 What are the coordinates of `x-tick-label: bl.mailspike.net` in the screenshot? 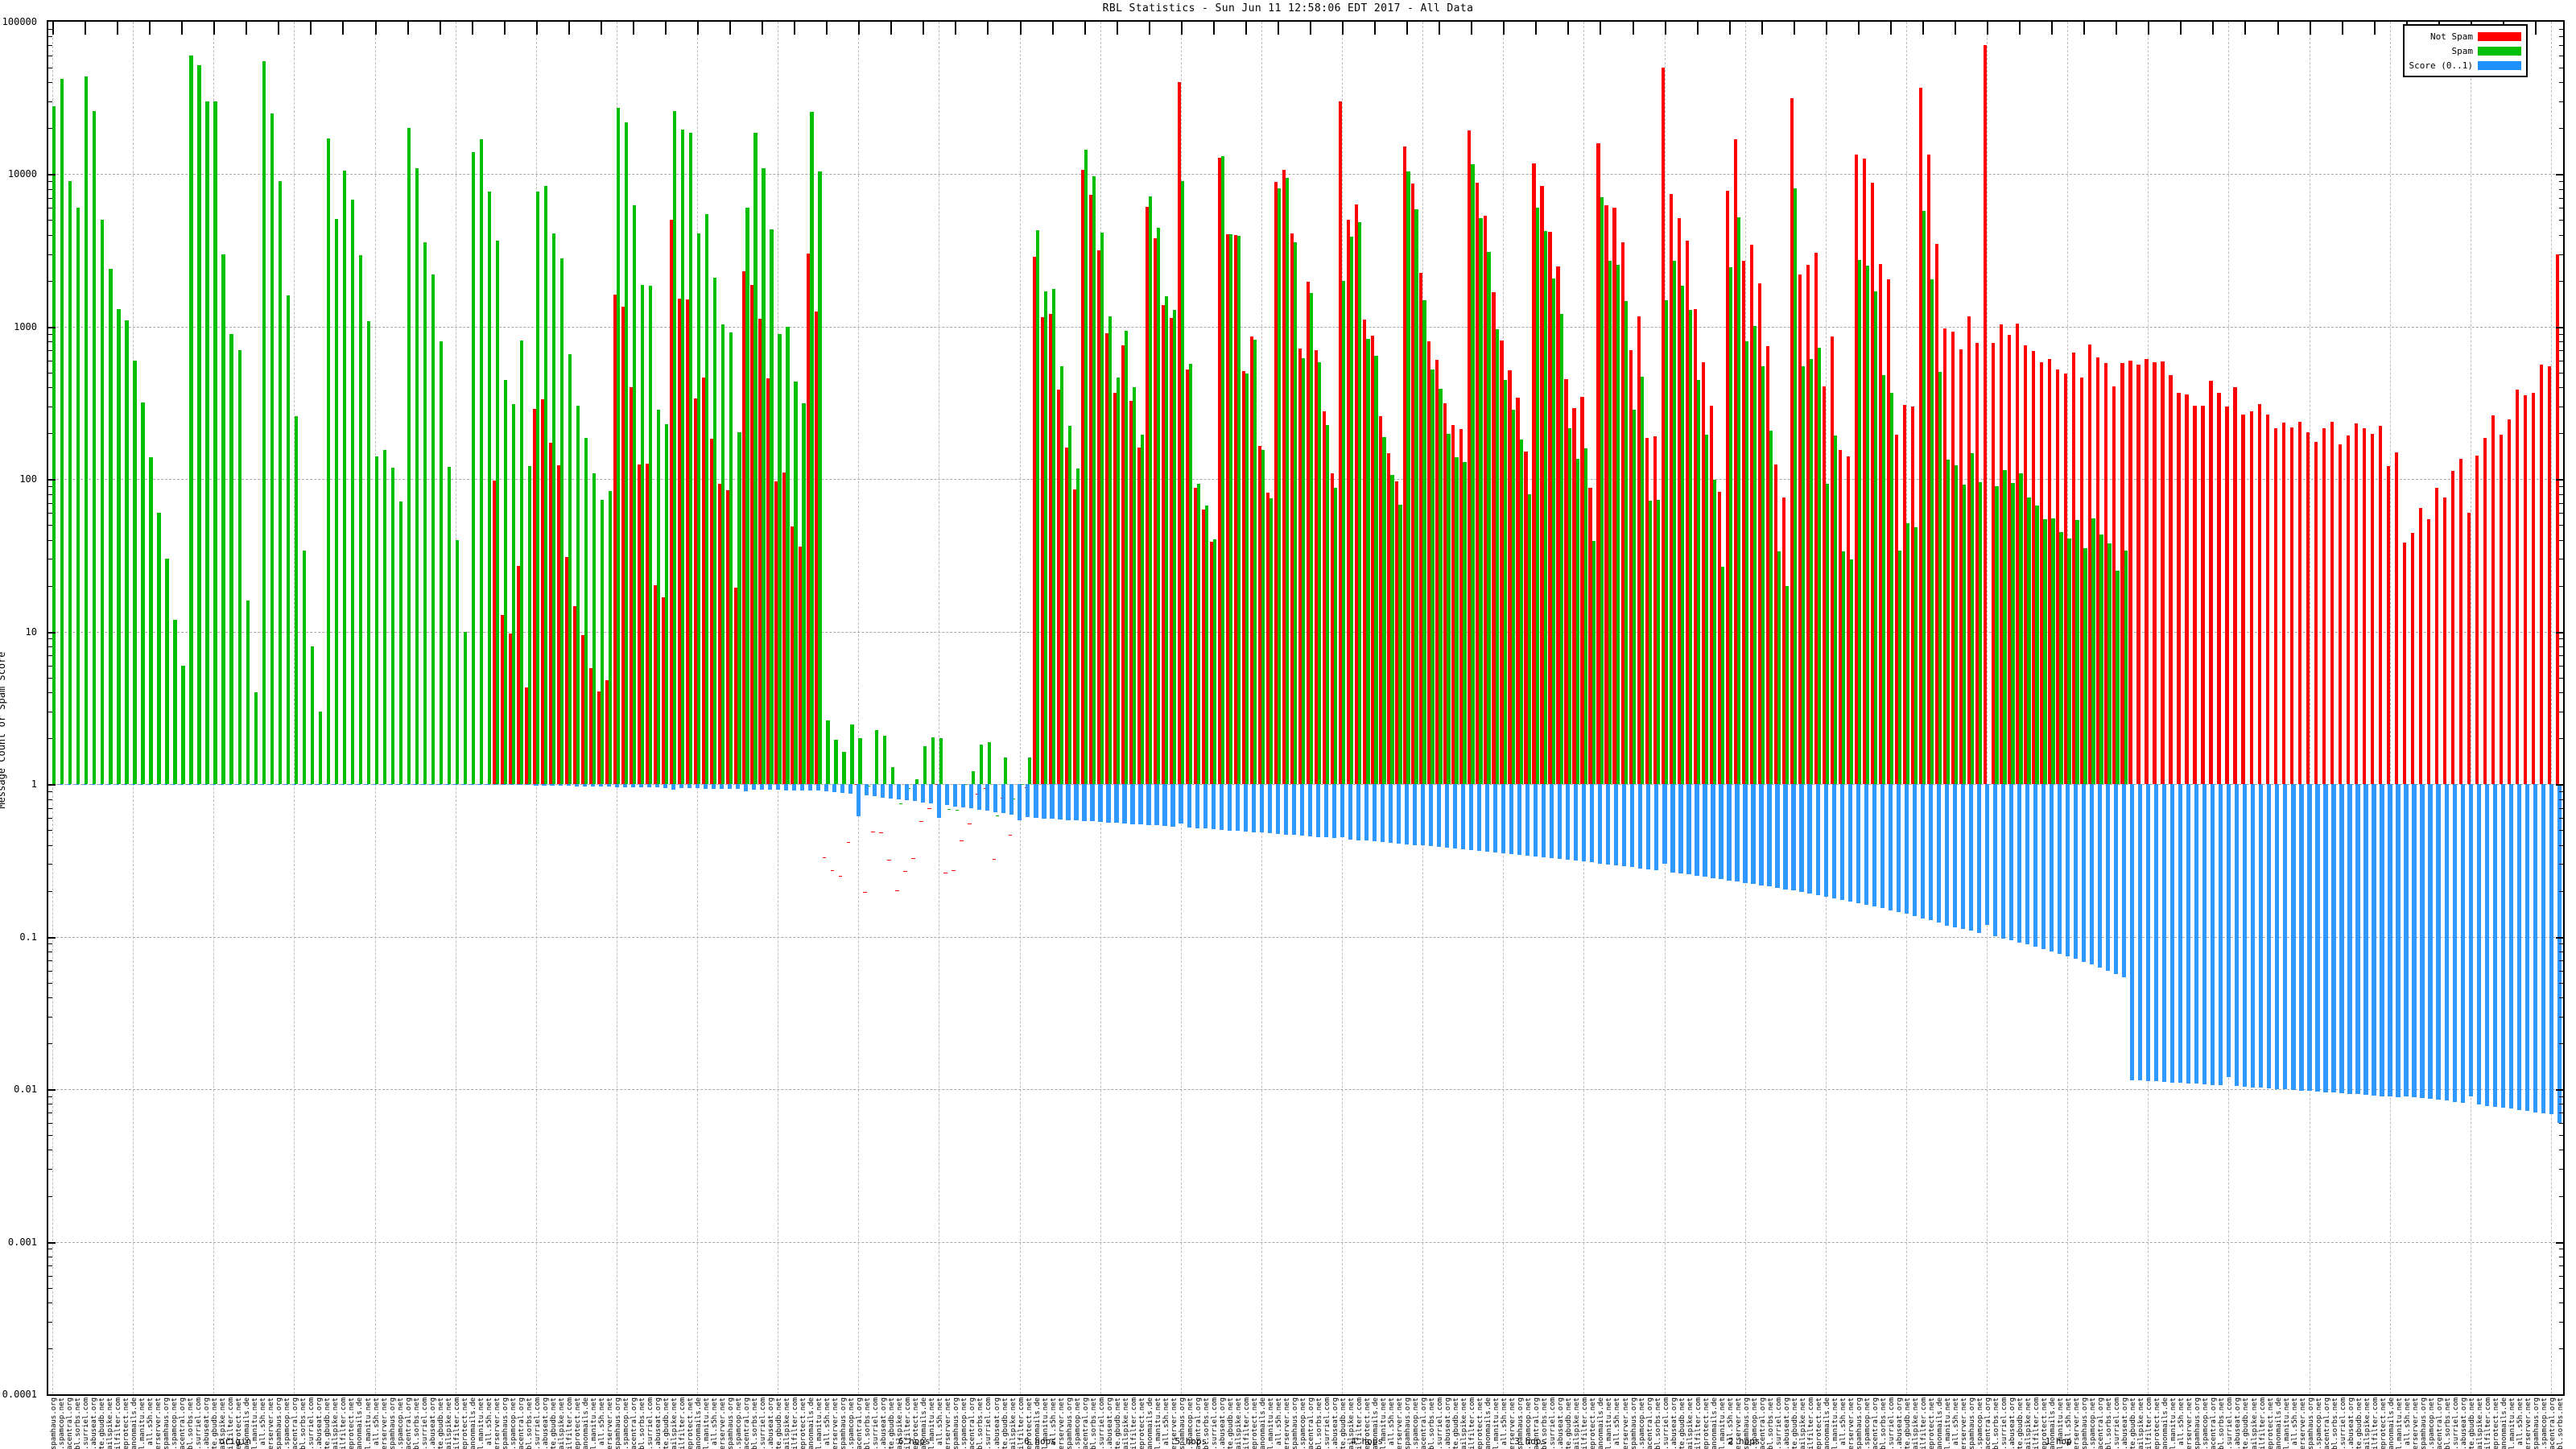 It's located at (1464, 1423).